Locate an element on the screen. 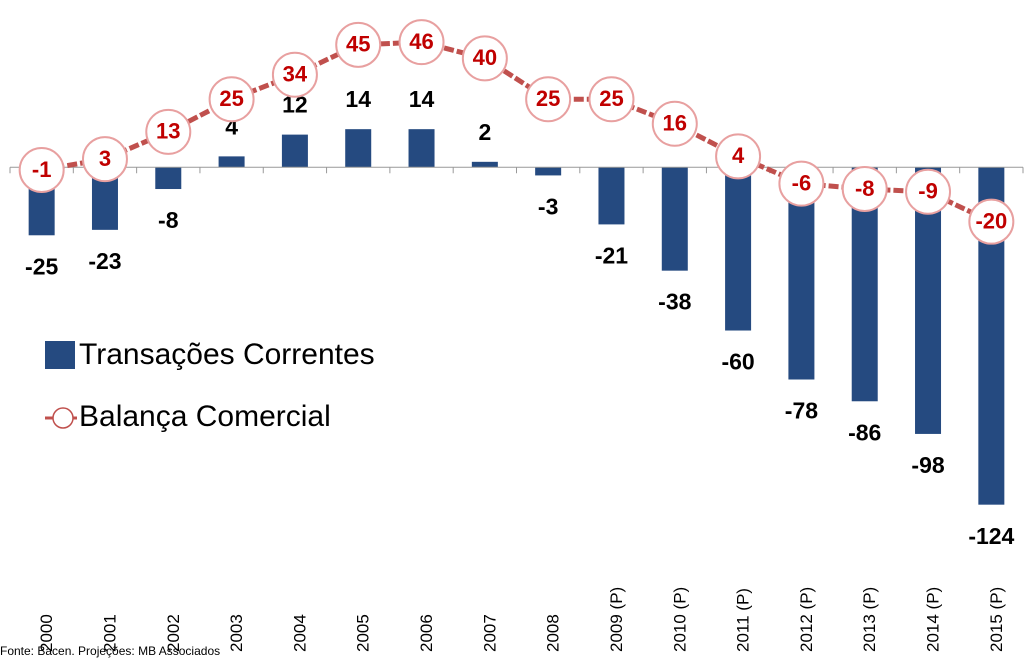  line-label: 4 is located at coordinates (738, 155).